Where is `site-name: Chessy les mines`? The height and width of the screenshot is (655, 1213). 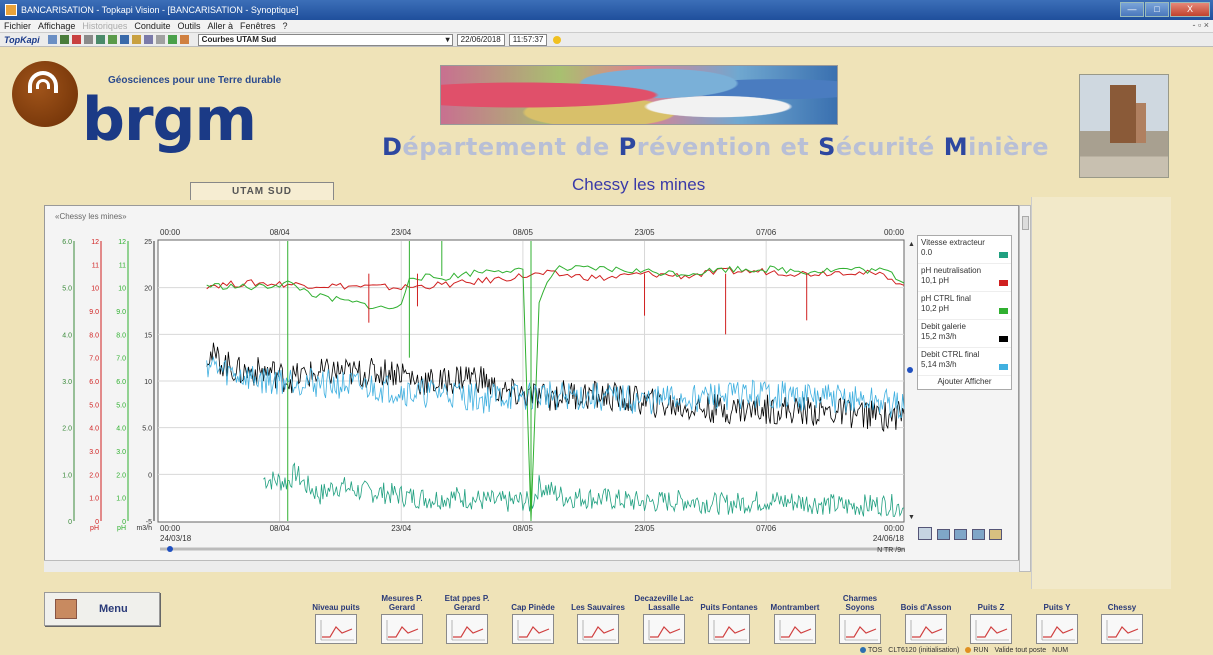 site-name: Chessy les mines is located at coordinates (639, 184).